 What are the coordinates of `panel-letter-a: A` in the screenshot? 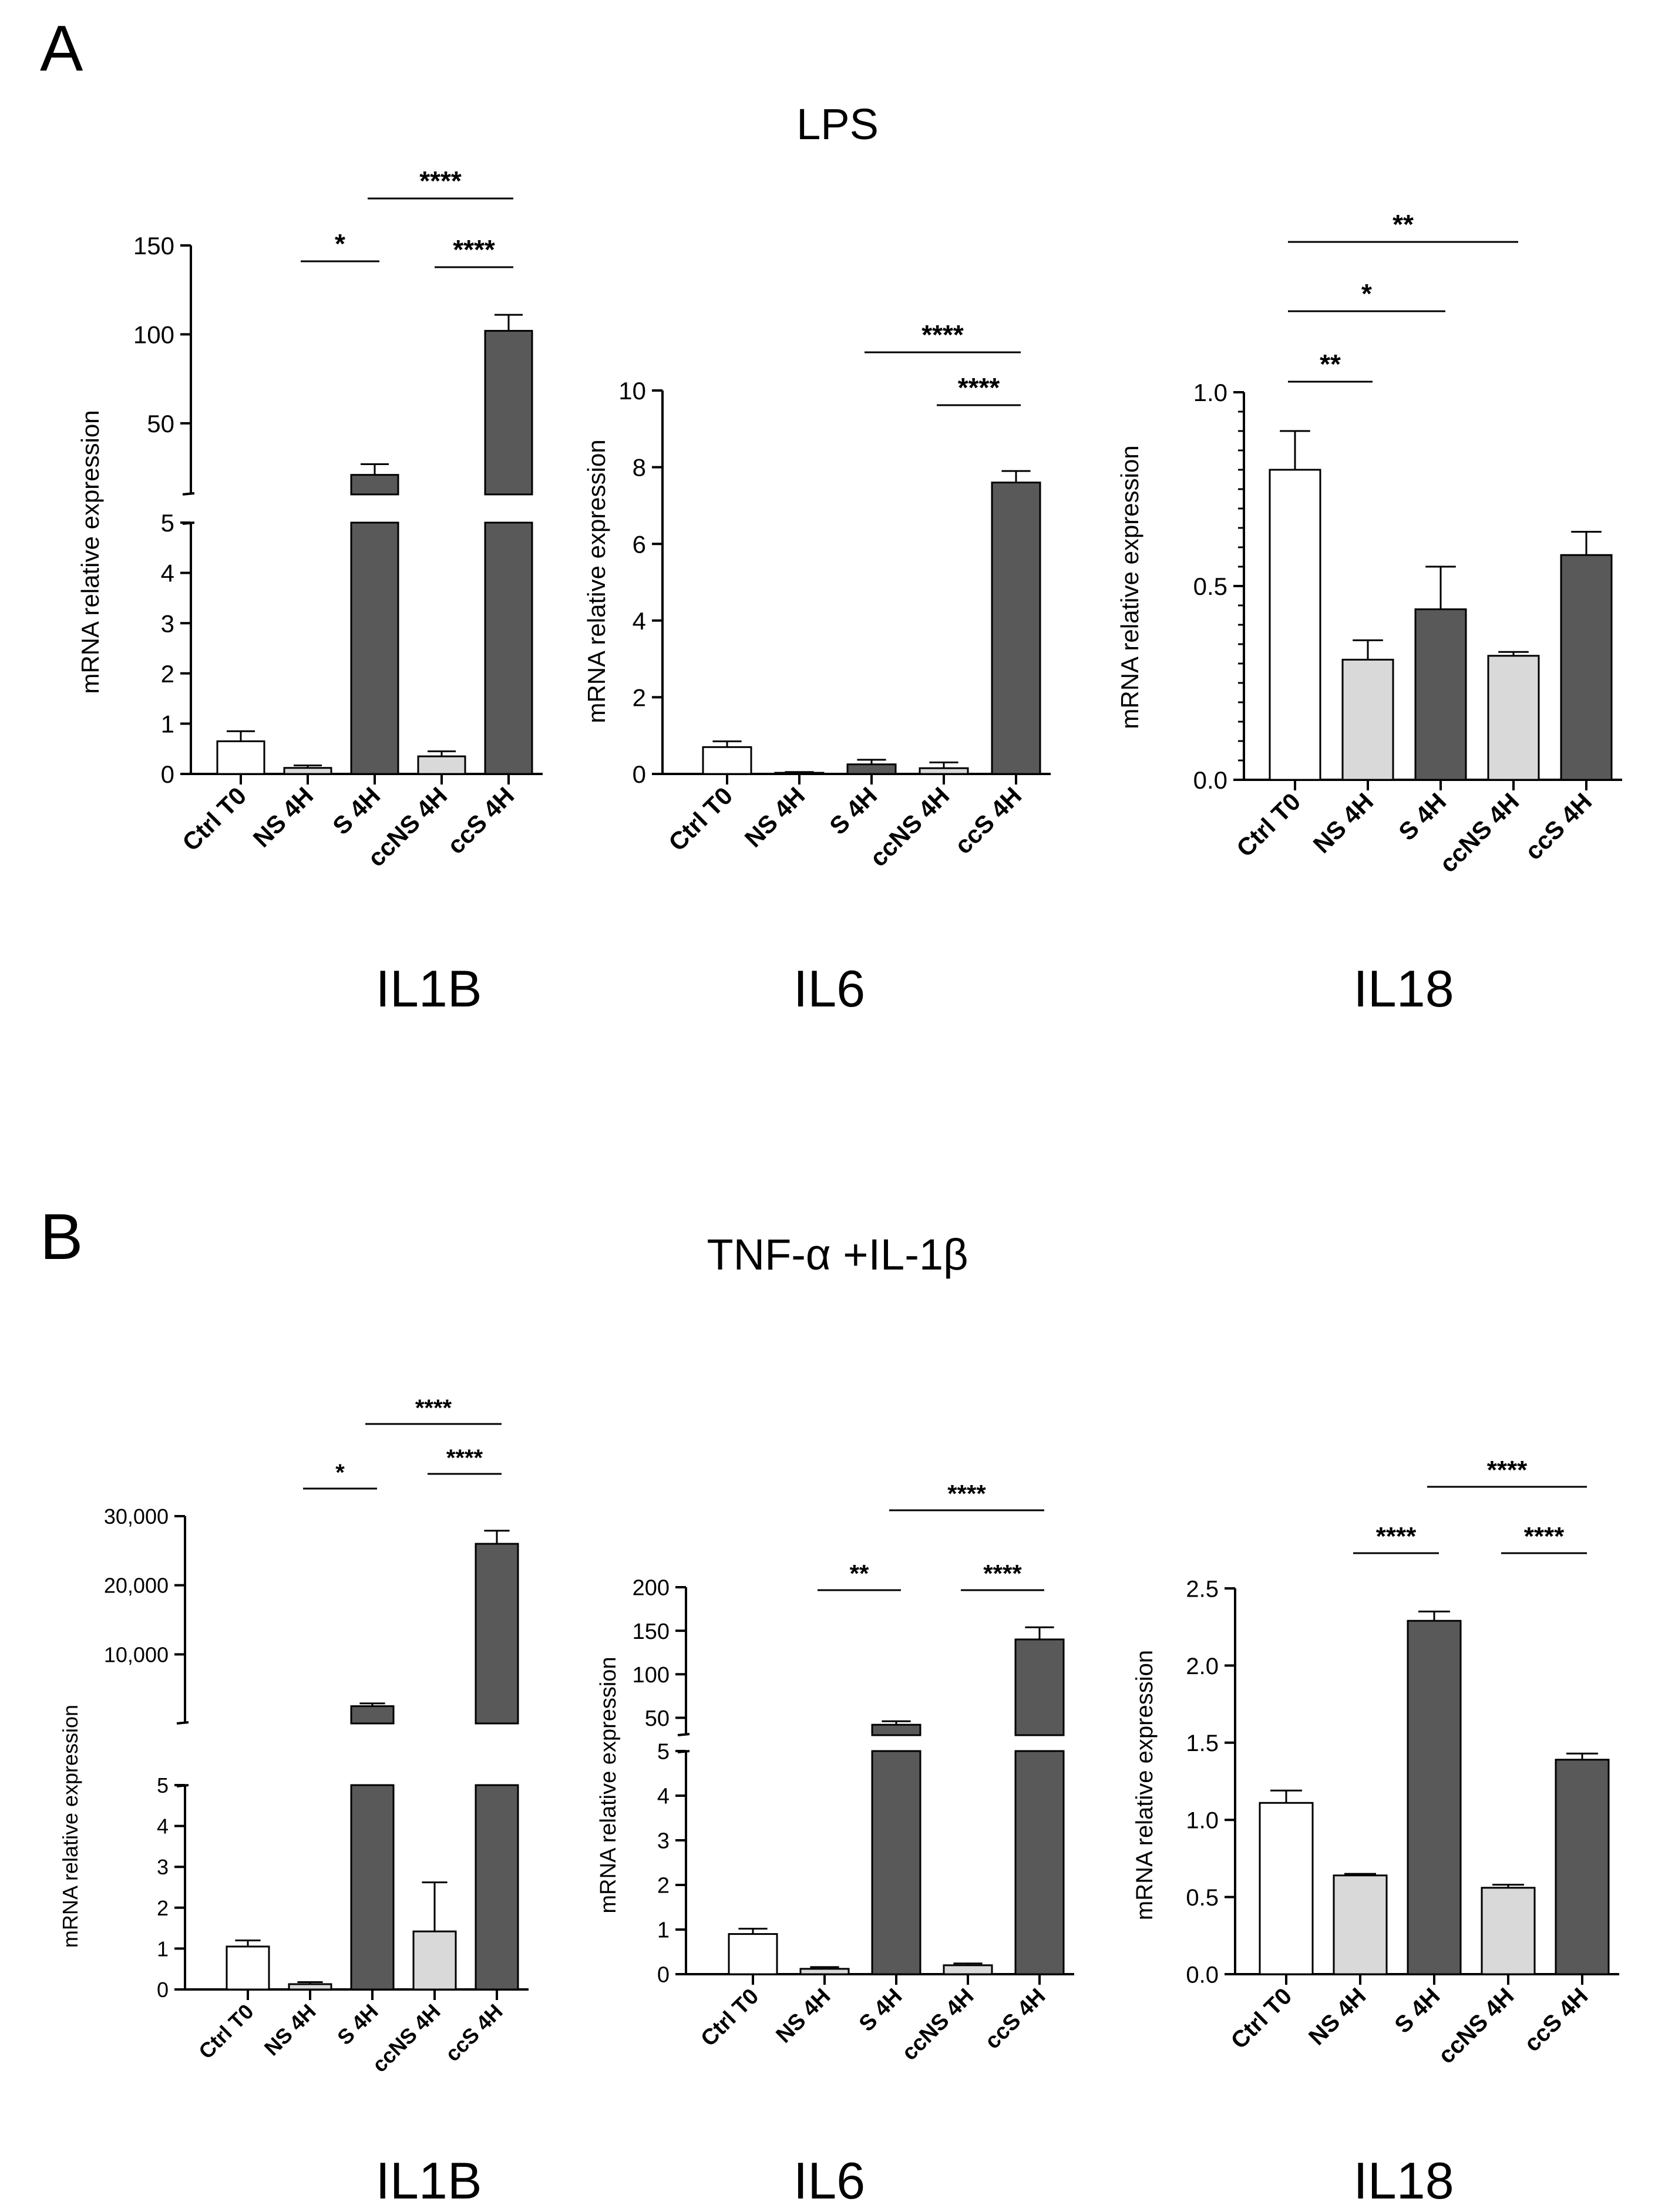 It's located at (61, 48).